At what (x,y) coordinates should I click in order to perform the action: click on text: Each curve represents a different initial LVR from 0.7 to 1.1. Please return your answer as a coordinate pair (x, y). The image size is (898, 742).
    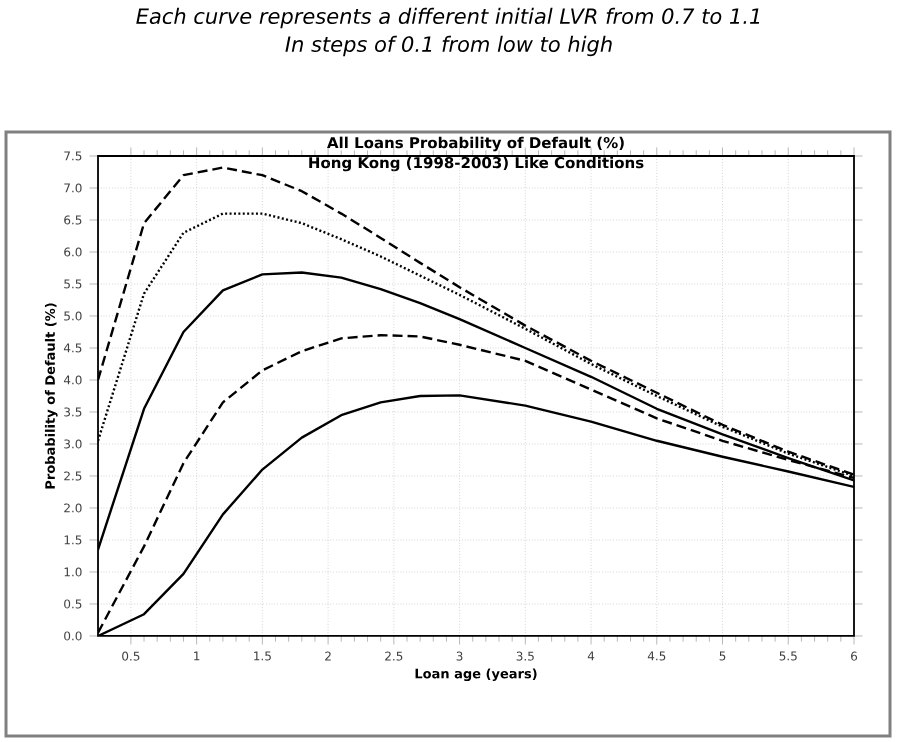
    Looking at the image, I should click on (448, 18).